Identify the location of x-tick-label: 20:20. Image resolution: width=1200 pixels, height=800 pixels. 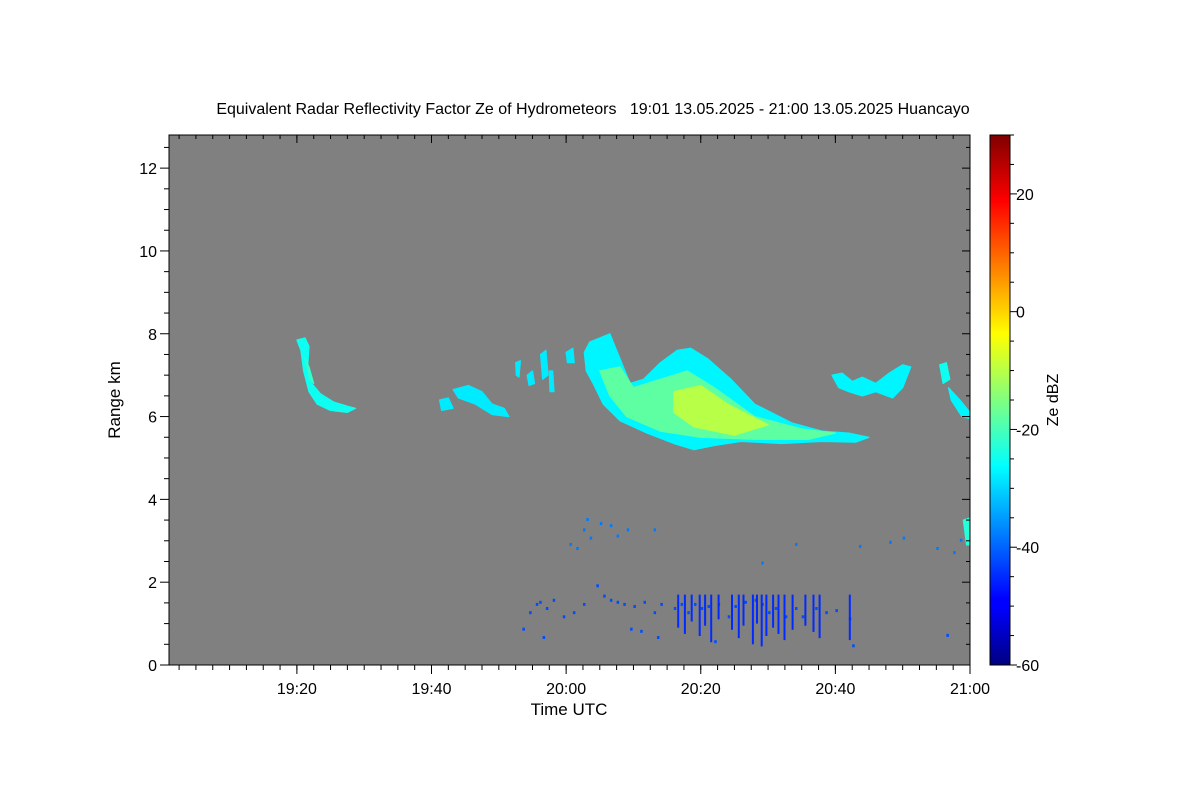
(701, 689).